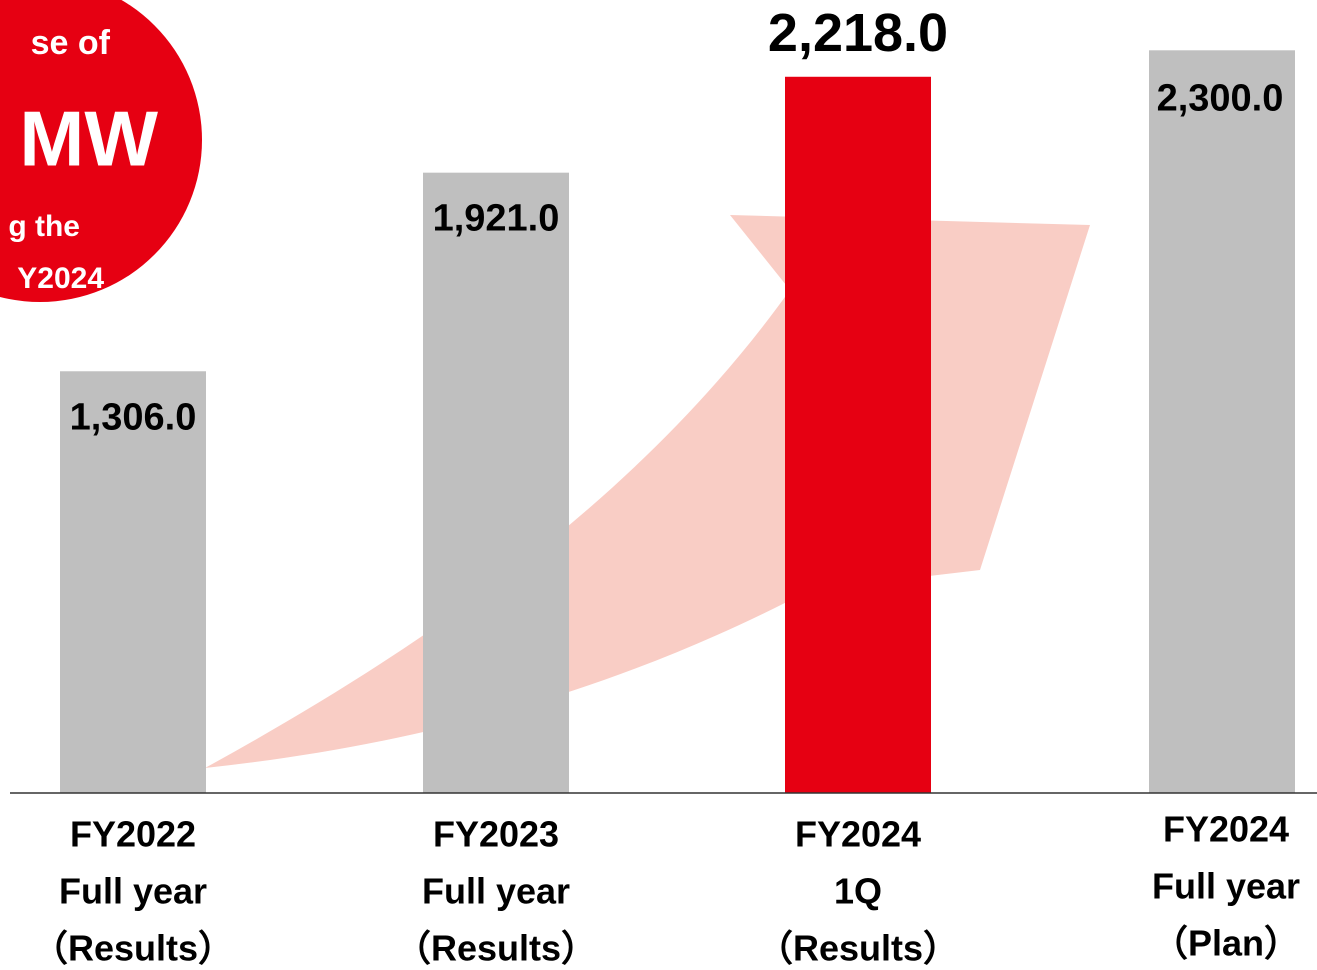 This screenshot has width=1317, height=970. Describe the element at coordinates (1220, 98) in the screenshot. I see `value-label: 2,300.0` at that location.